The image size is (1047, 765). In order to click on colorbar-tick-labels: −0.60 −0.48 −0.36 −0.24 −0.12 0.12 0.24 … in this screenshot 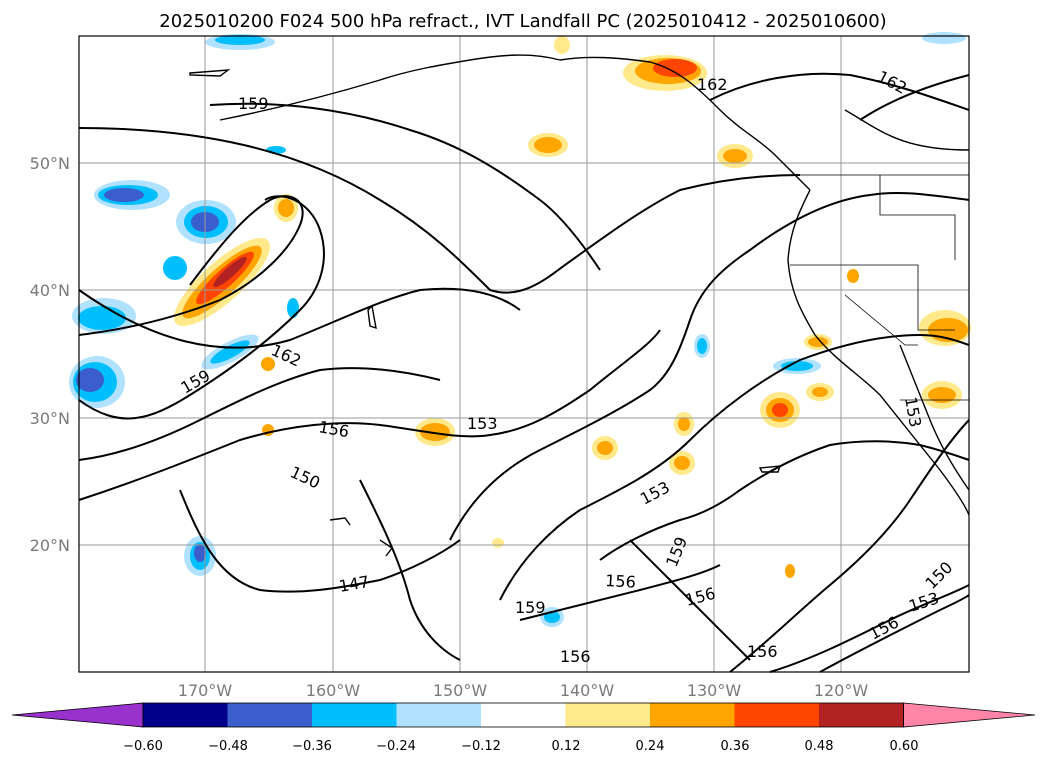, I will do `click(520, 746)`.